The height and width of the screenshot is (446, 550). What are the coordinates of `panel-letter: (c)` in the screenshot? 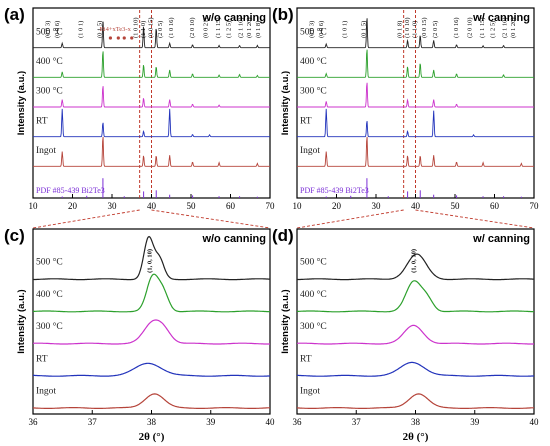 It's located at (14, 235).